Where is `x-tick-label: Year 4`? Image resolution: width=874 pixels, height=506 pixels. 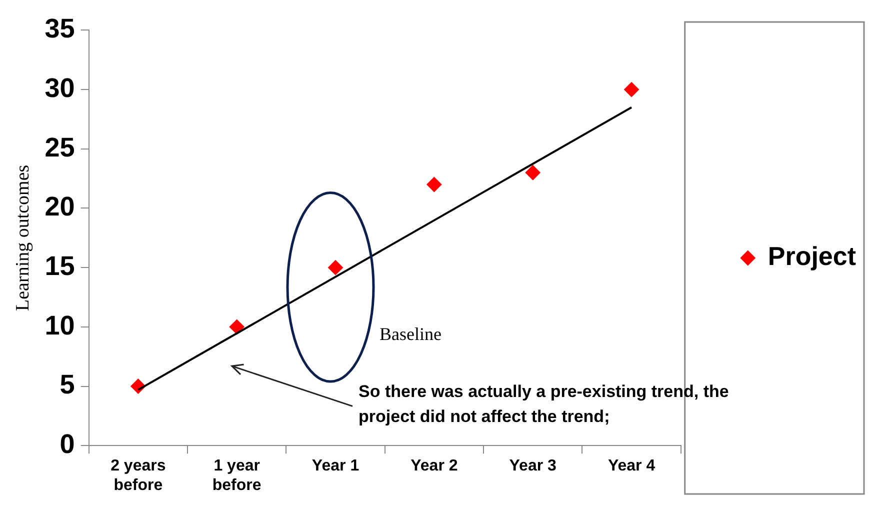
x-tick-label: Year 4 is located at coordinates (632, 466).